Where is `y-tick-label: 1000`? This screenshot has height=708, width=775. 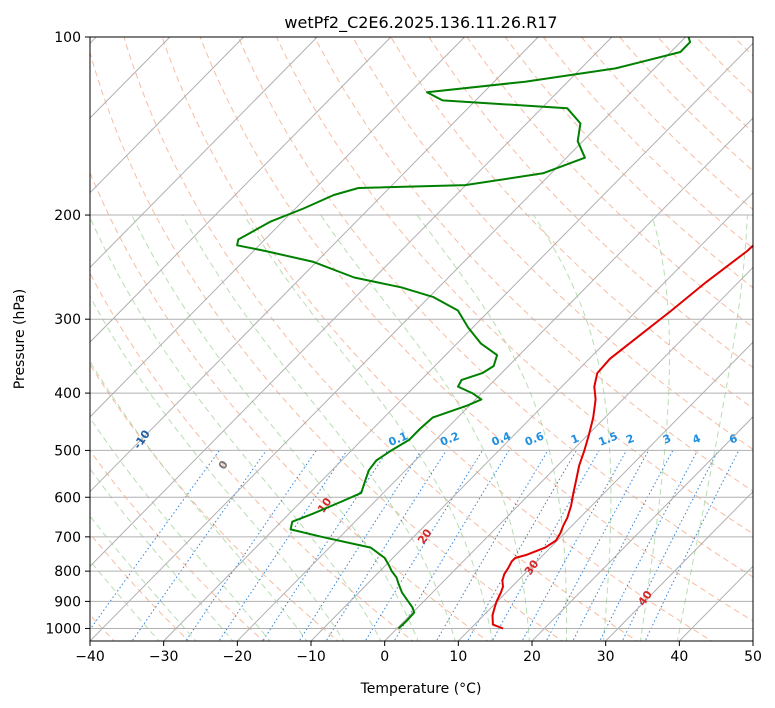 y-tick-label: 1000 is located at coordinates (63, 629).